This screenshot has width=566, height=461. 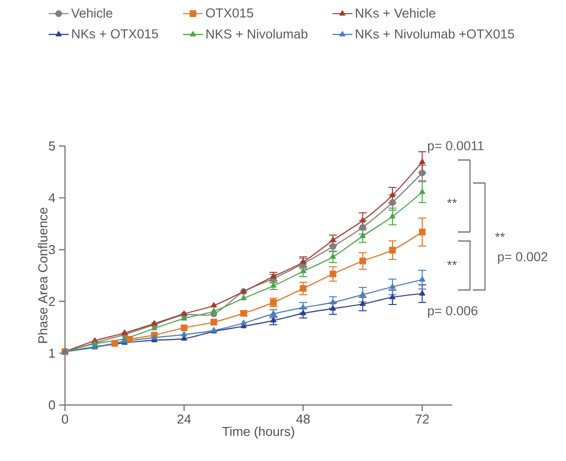 What do you see at coordinates (456, 147) in the screenshot?
I see `annotation: p= 0.0011` at bounding box center [456, 147].